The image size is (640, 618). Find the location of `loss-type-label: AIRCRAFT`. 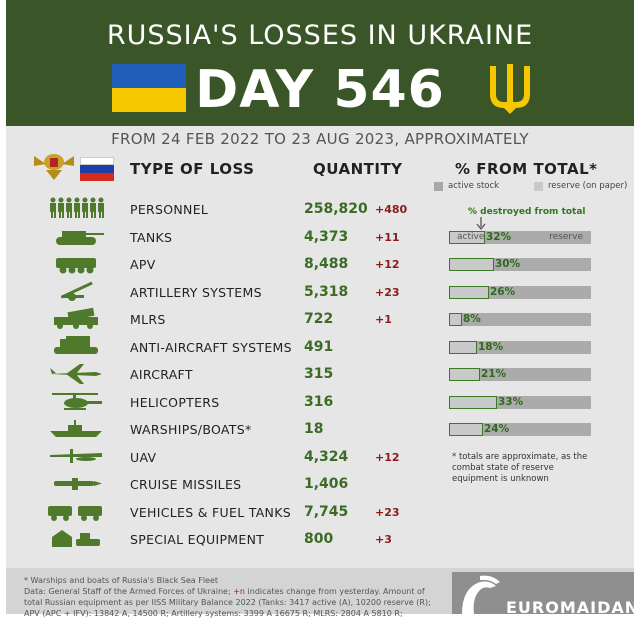

loss-type-label: AIRCRAFT is located at coordinates (161, 374).